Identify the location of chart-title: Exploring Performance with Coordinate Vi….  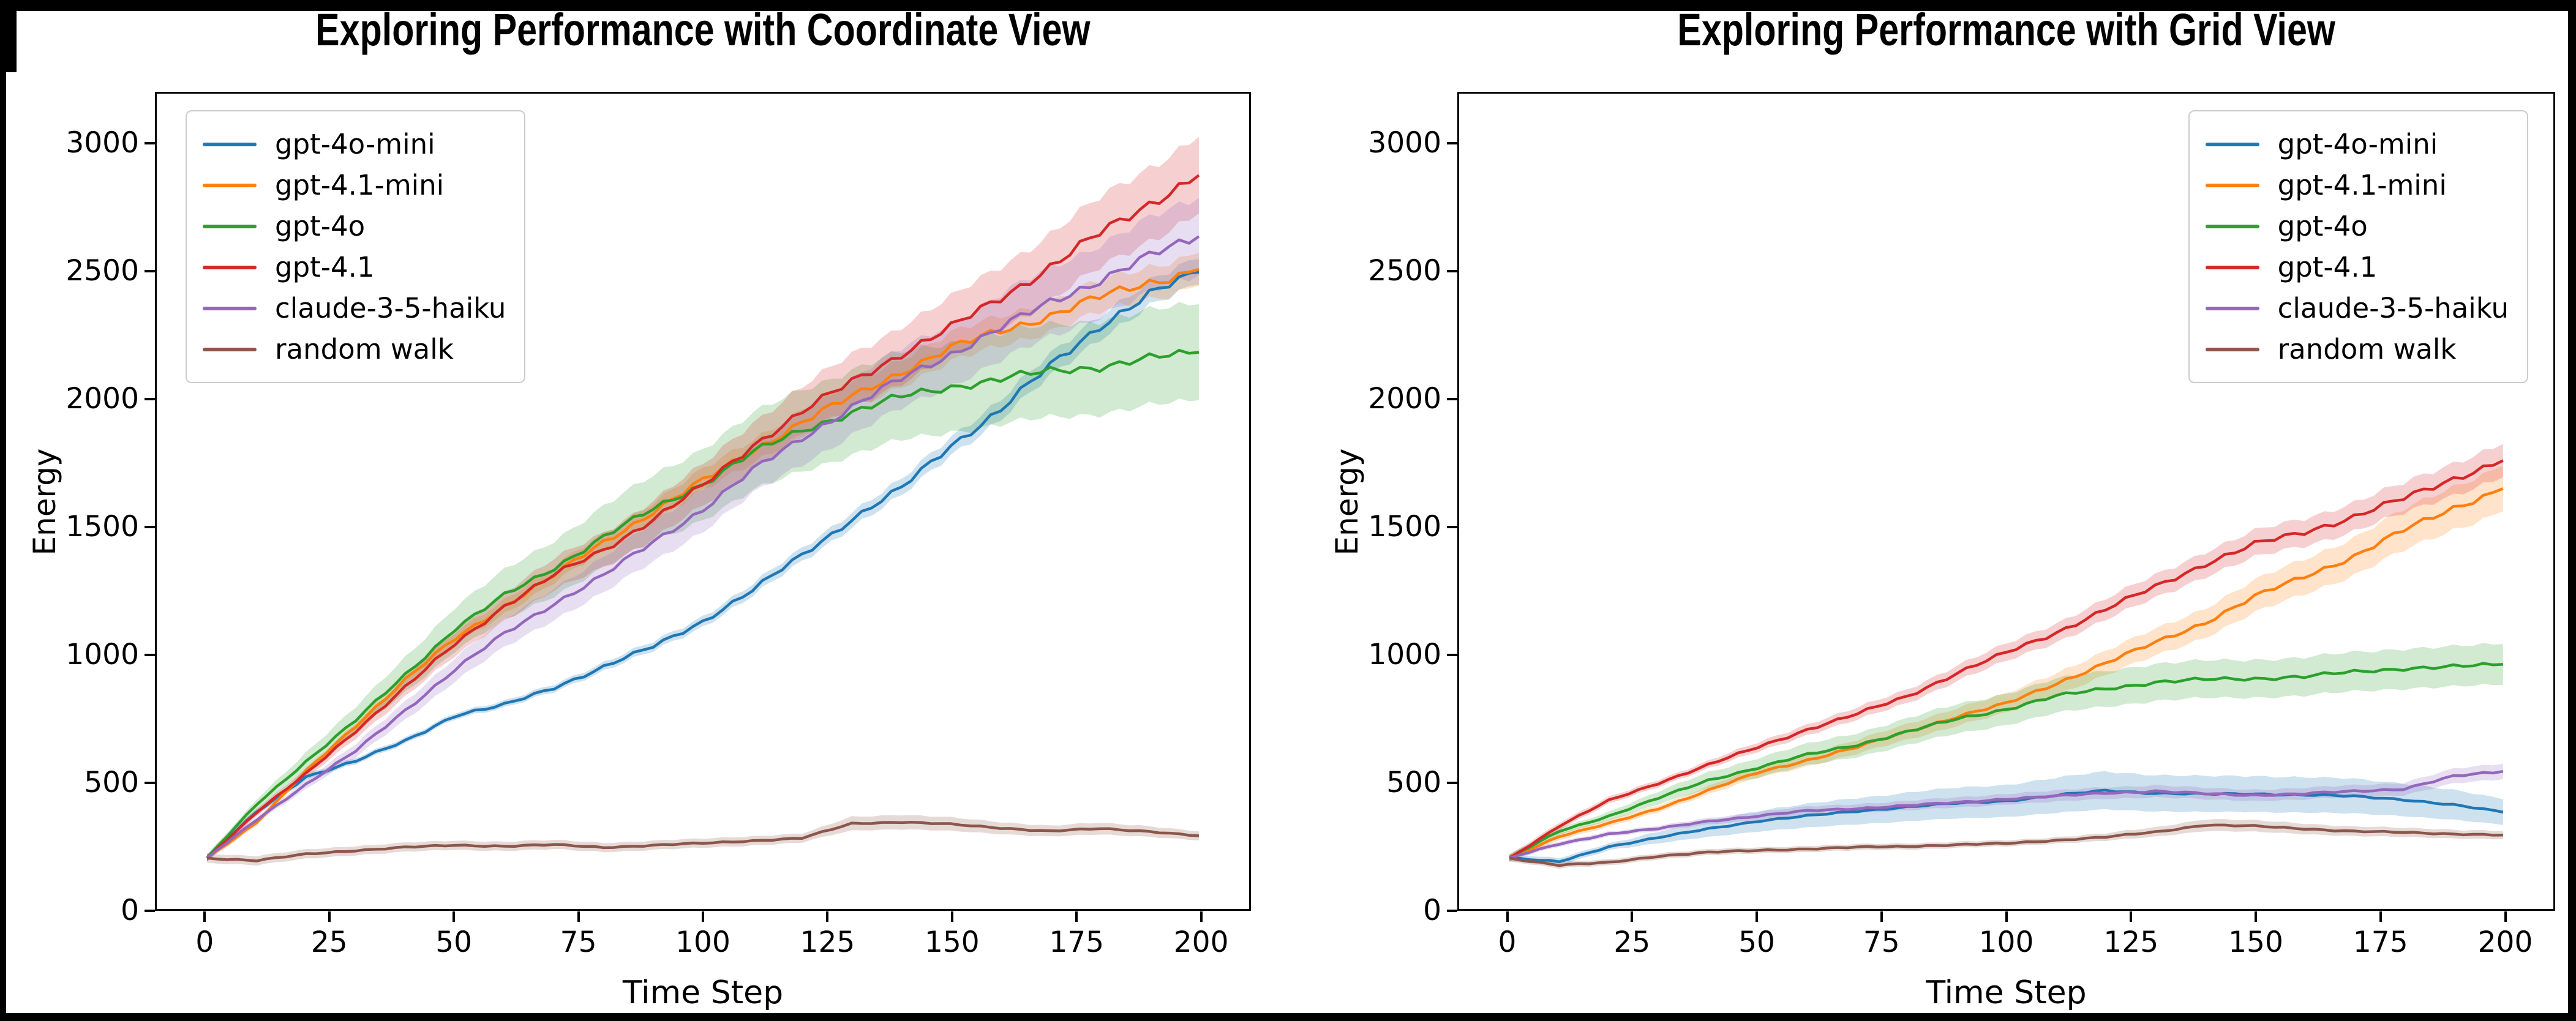
(703, 29).